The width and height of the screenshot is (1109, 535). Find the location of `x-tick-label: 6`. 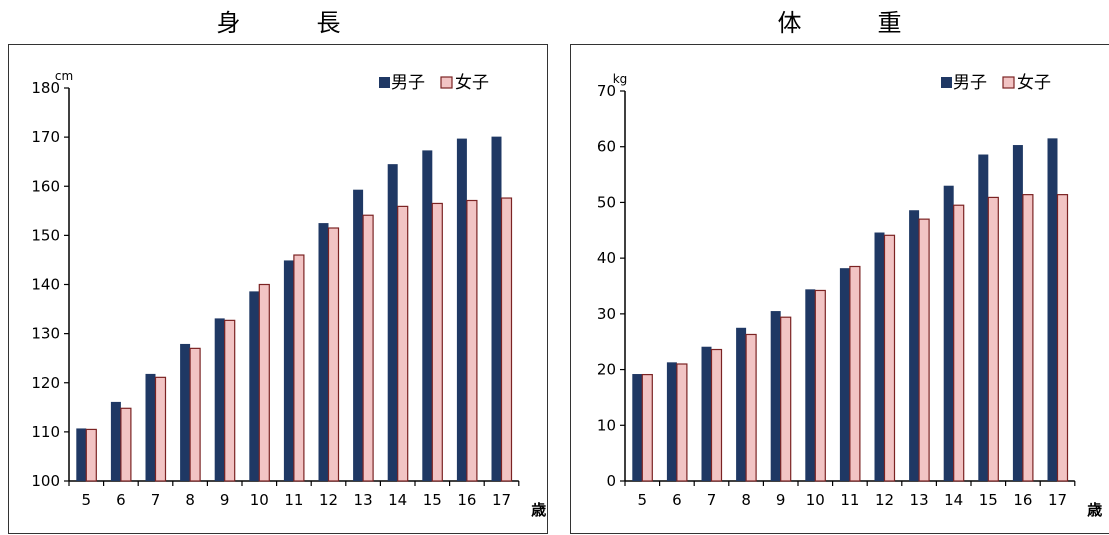

x-tick-label: 6 is located at coordinates (121, 500).